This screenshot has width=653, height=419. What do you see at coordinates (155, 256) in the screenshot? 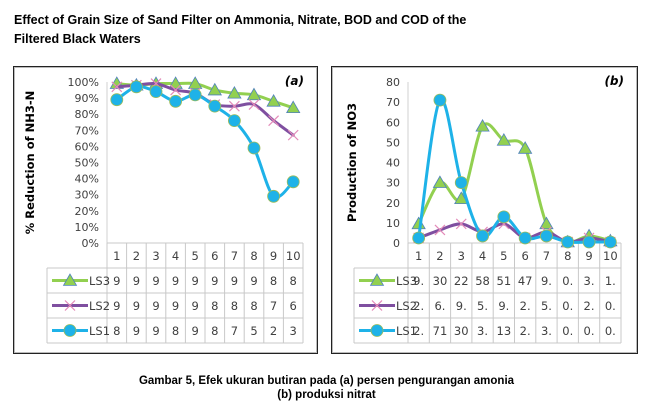
I see `x-category-label: 3` at bounding box center [155, 256].